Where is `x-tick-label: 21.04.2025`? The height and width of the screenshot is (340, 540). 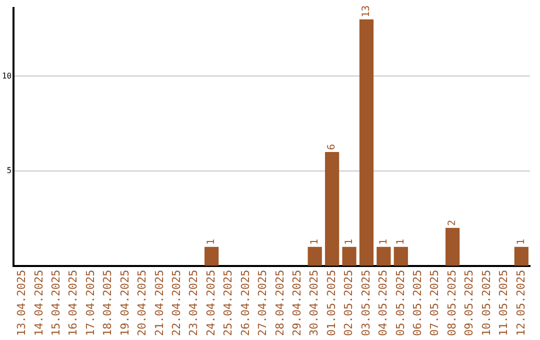
x-tick-label: 21.04.2025 is located at coordinates (159, 303).